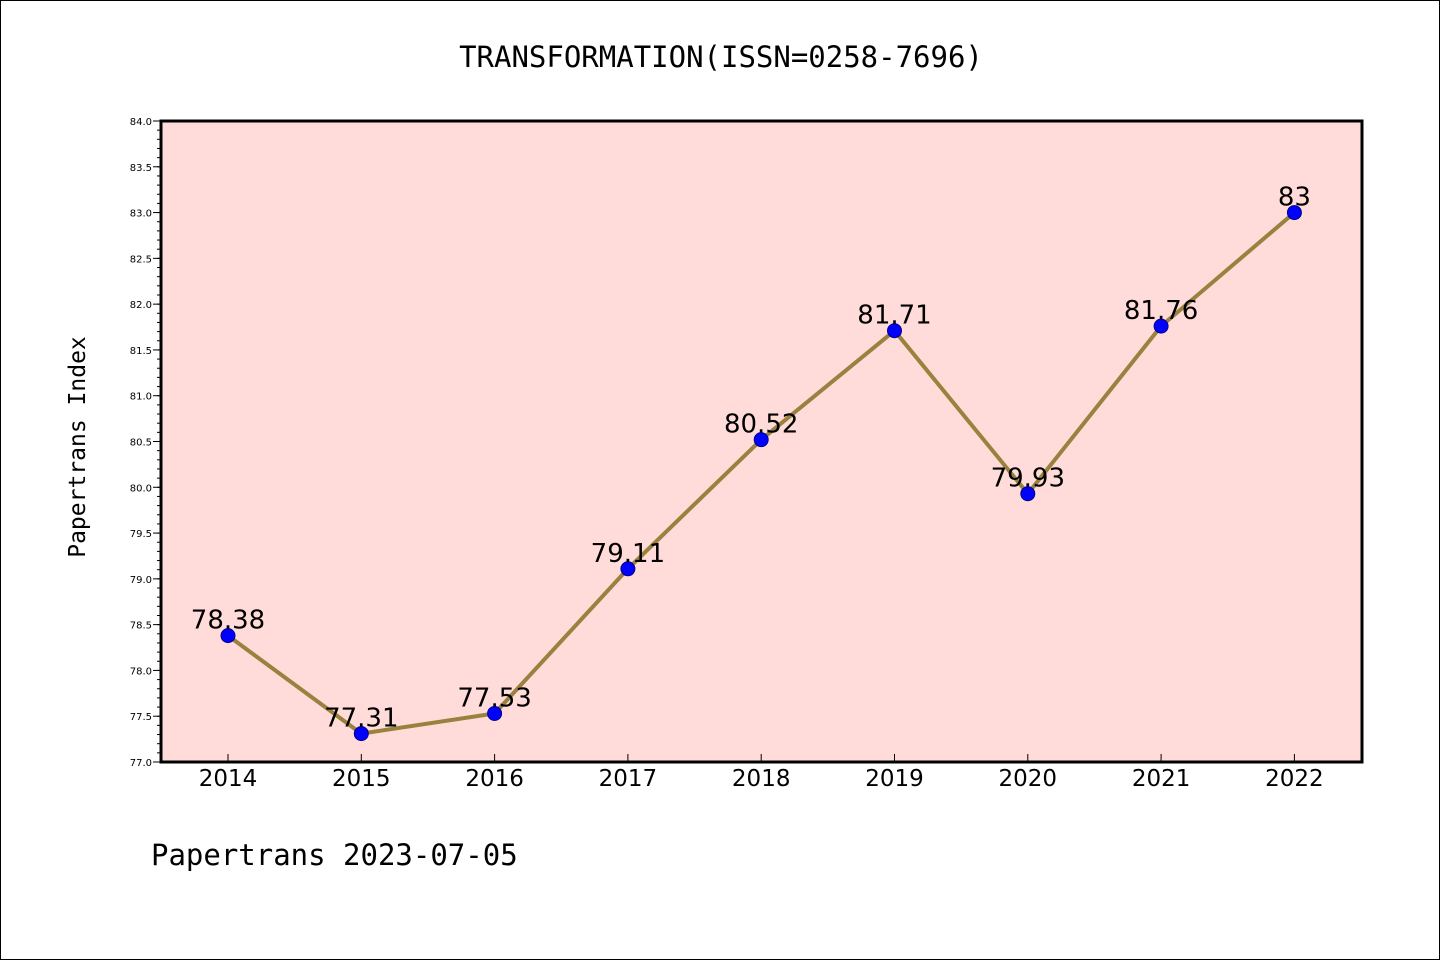 The image size is (1440, 961). I want to click on y-tick-label: 80.5, so click(141, 443).